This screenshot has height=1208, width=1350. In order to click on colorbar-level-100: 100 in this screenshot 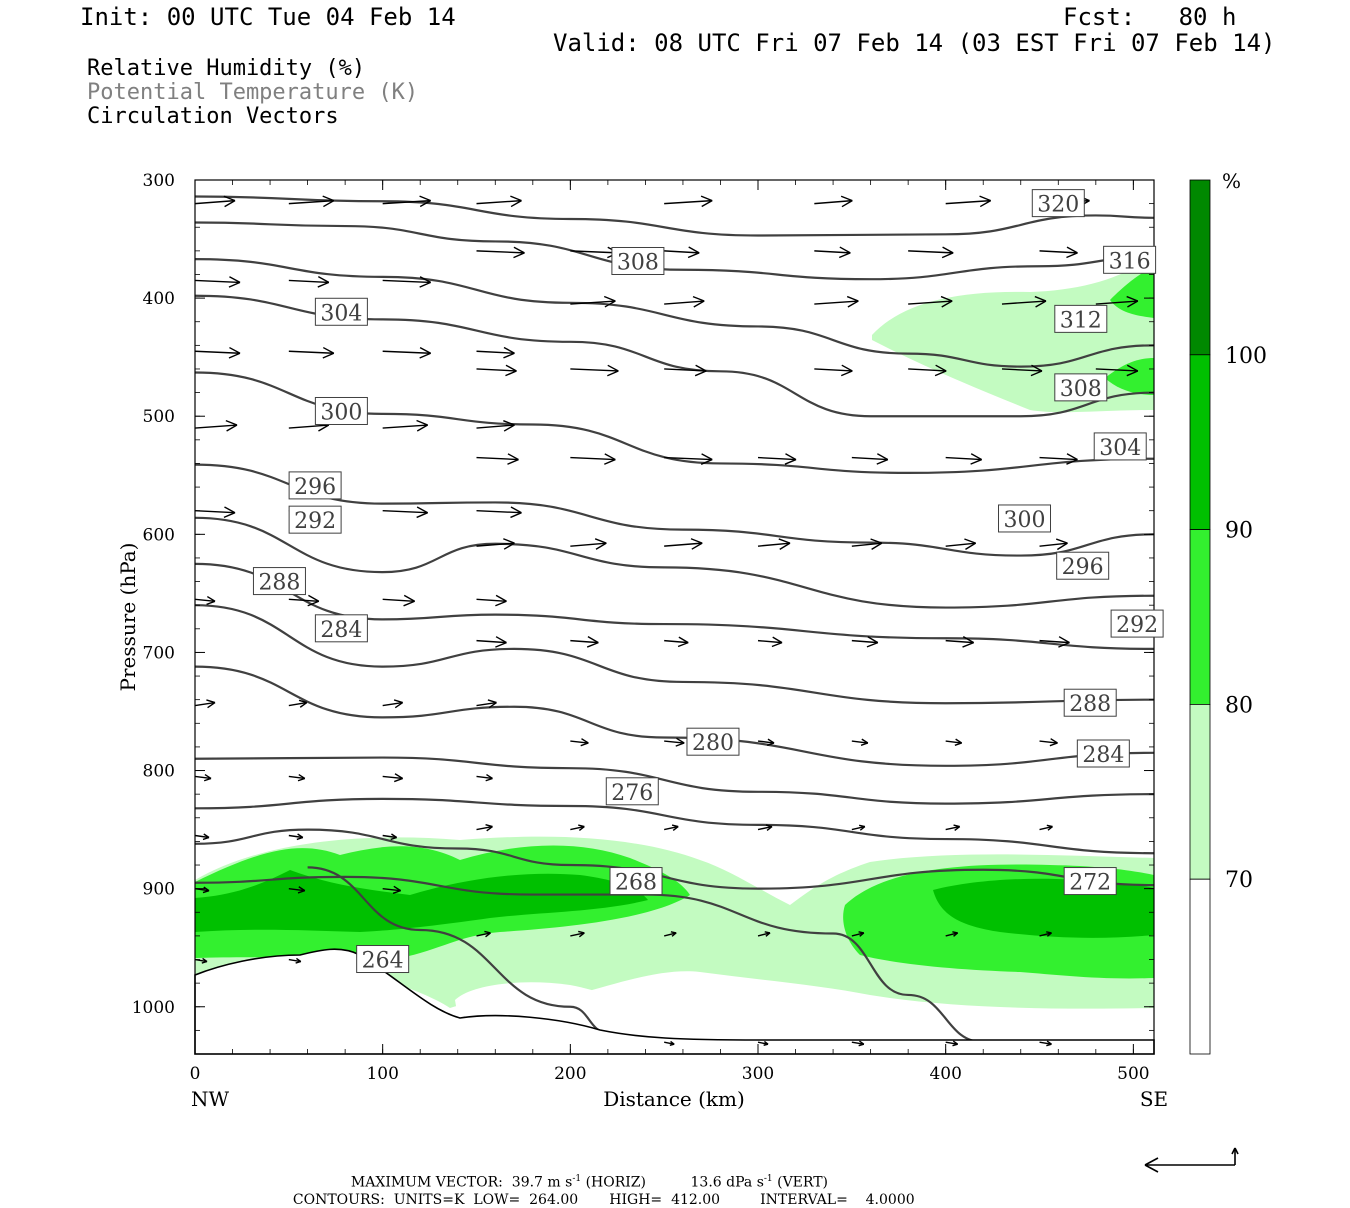, I will do `click(1246, 356)`.